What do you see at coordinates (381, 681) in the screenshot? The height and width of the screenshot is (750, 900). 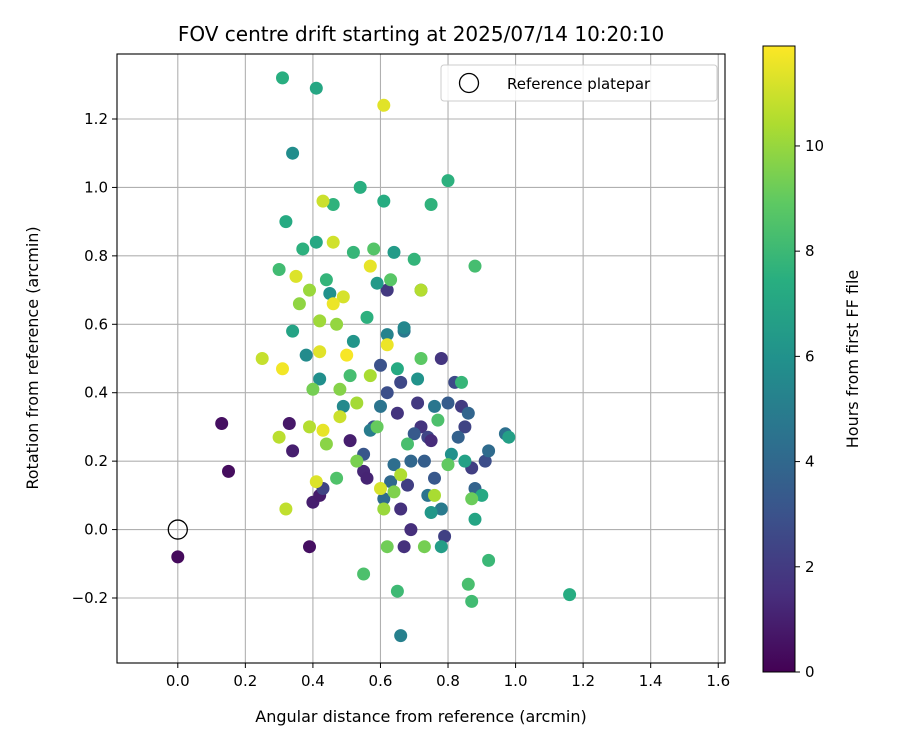 I see `x-tick-label: 0.6` at bounding box center [381, 681].